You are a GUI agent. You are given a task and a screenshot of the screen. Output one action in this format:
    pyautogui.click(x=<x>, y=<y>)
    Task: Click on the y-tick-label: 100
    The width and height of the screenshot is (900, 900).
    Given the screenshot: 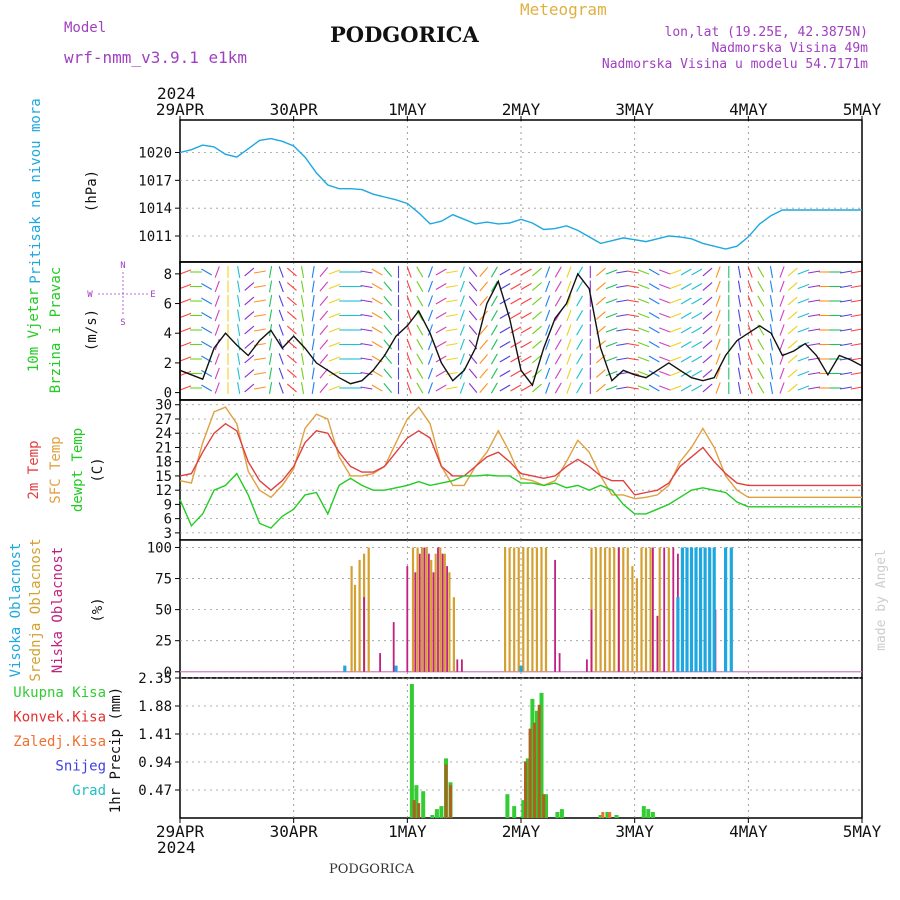 What is the action you would take?
    pyautogui.click(x=159, y=548)
    